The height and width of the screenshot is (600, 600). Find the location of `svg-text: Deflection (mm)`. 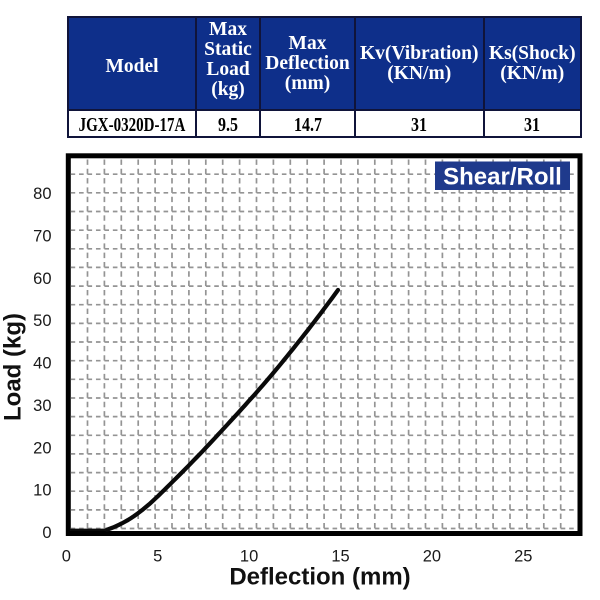

svg-text: Deflection (mm) is located at coordinates (319, 577).